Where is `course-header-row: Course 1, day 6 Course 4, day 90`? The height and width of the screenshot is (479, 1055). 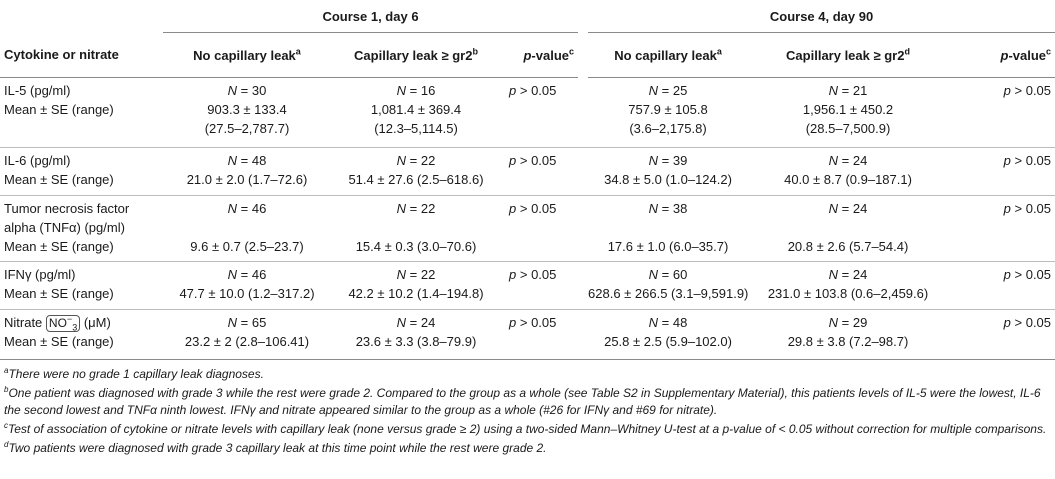
course-header-row: Course 1, day 6 Course 4, day 90 is located at coordinates (527, 16).